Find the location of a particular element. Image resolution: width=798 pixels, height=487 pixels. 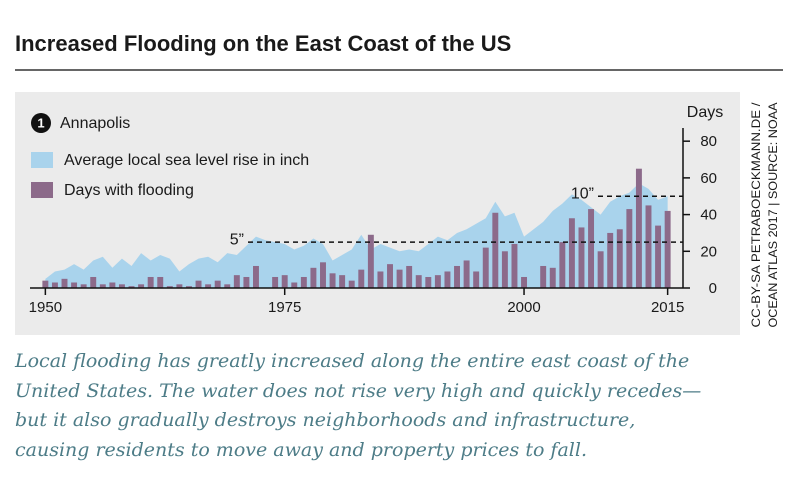

credit: OCEAN ATLAS 2017 | SOURCE: NOAA is located at coordinates (773, 214).